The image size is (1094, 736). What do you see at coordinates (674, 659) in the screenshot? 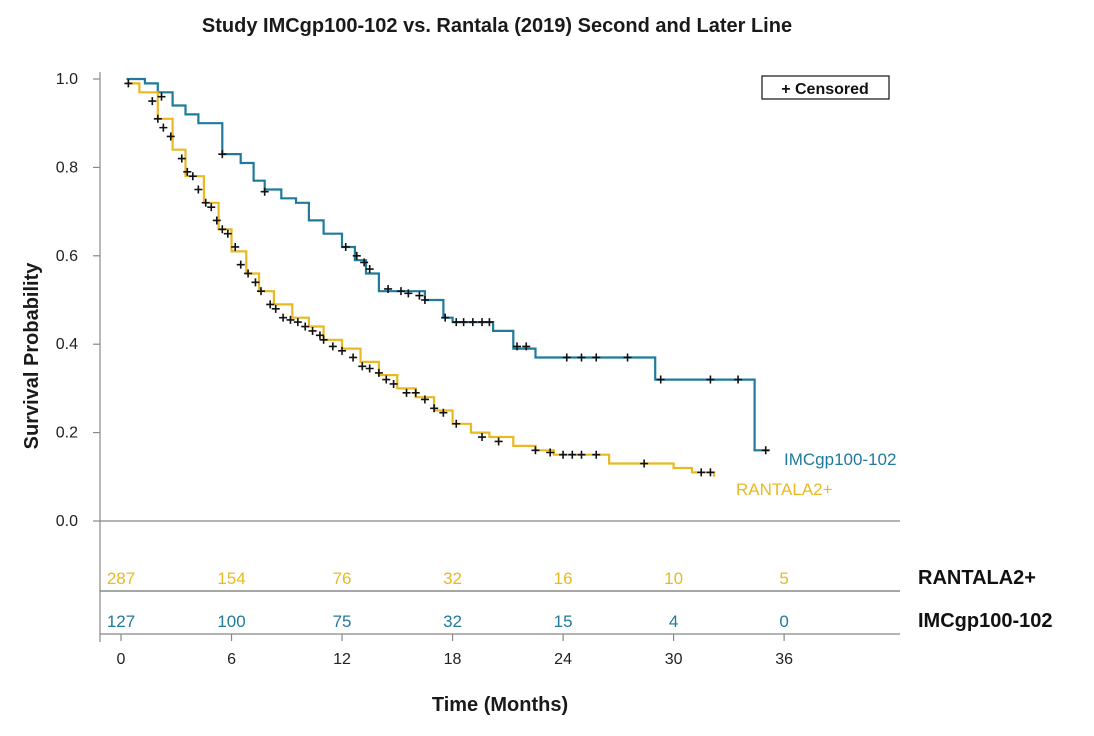
I see `x-tick-label: 30` at bounding box center [674, 659].